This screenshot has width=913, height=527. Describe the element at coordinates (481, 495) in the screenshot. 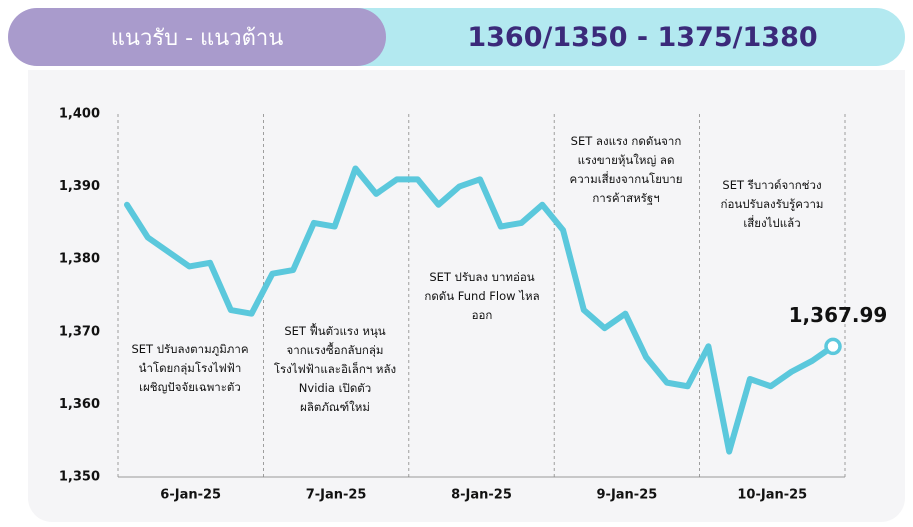

I see `x-tick-label: 8-Jan-25` at that location.